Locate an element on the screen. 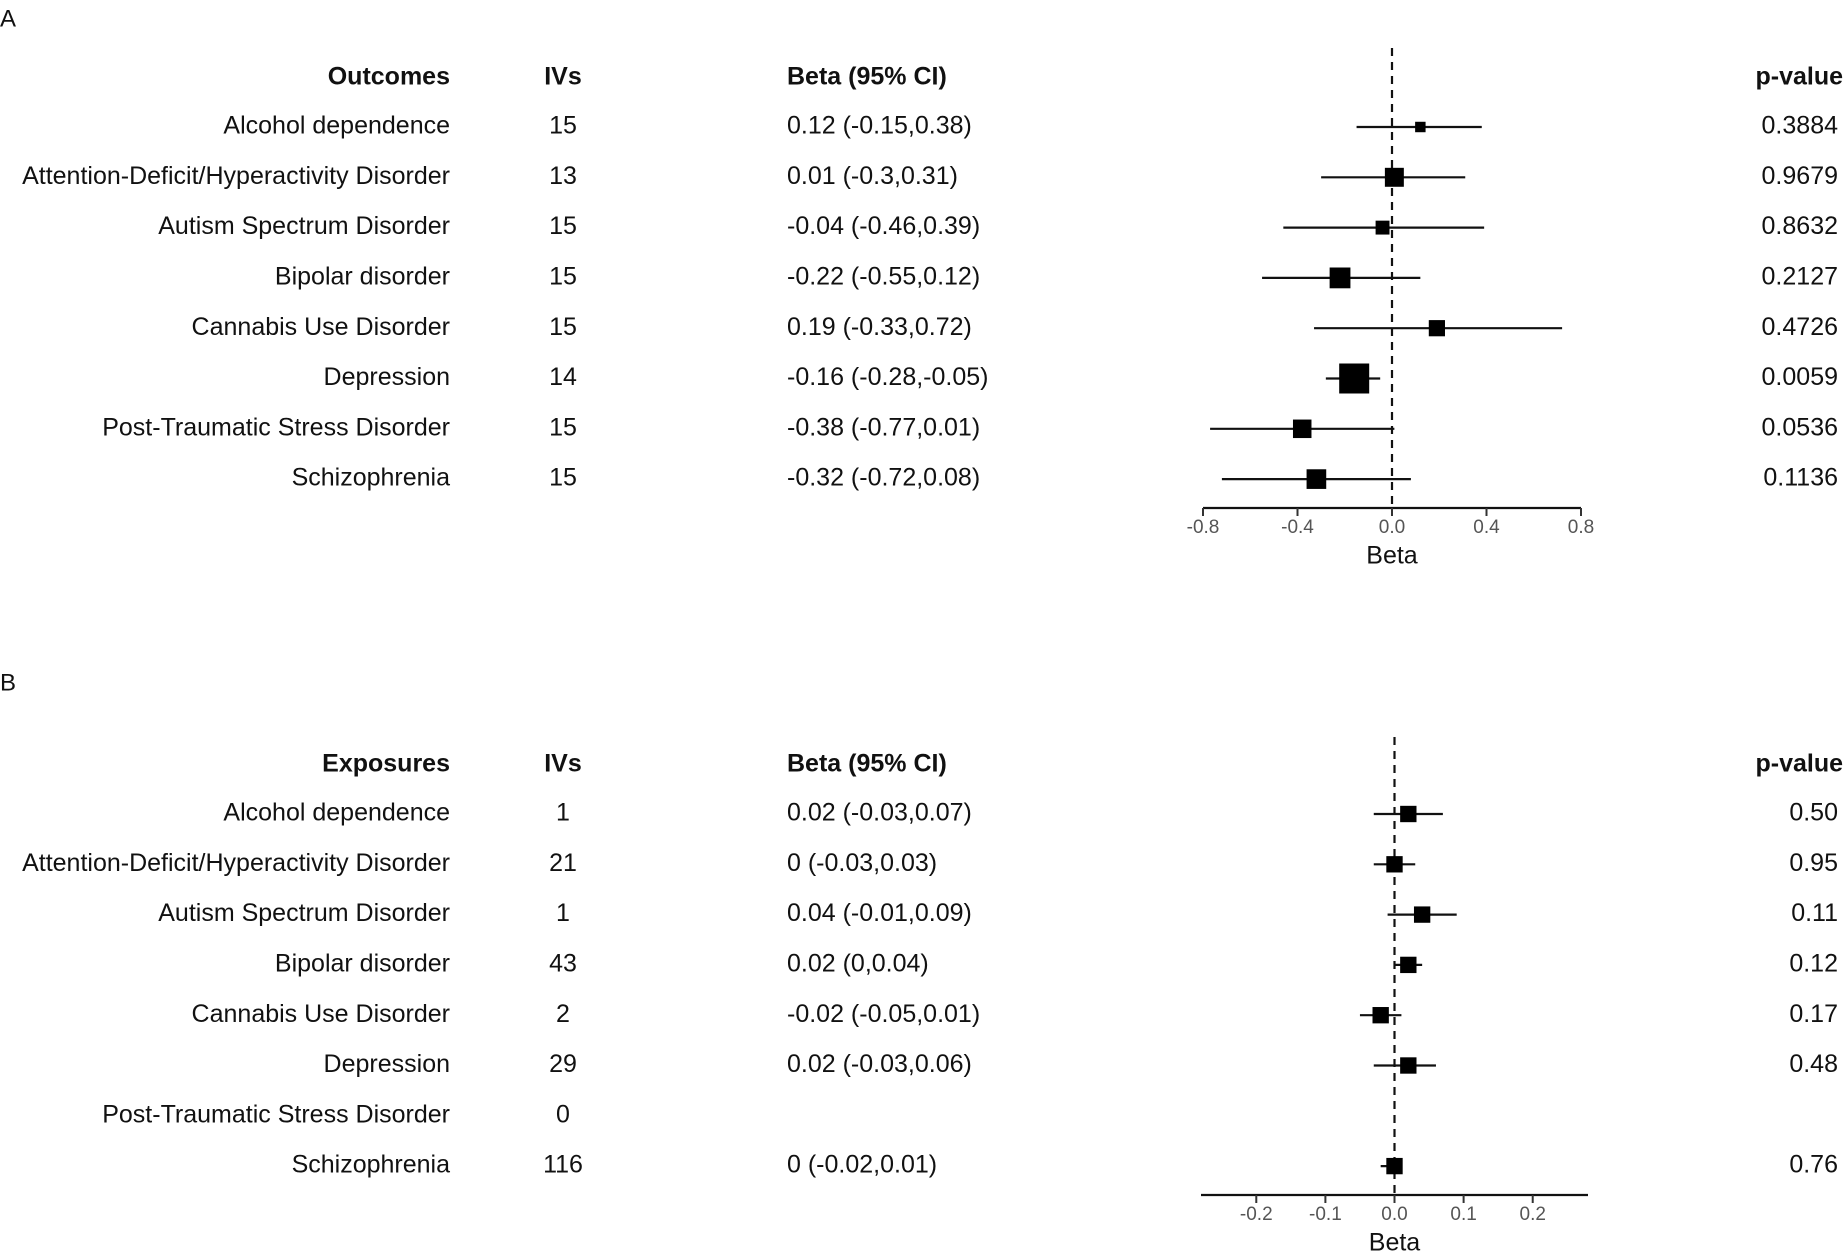  row-ivs: 14 is located at coordinates (563, 377).